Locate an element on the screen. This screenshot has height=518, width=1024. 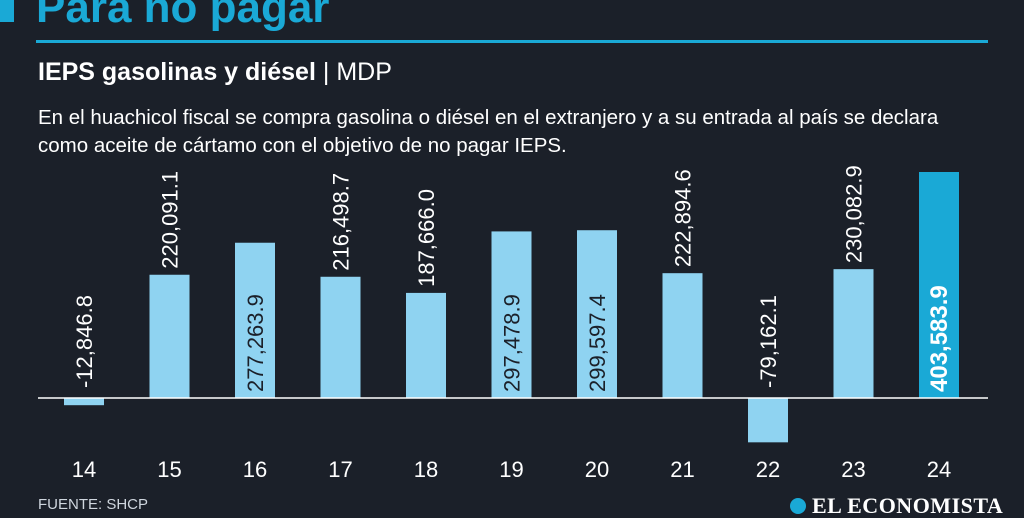
source-note: FUENTE: SHCP is located at coordinates (93, 504).